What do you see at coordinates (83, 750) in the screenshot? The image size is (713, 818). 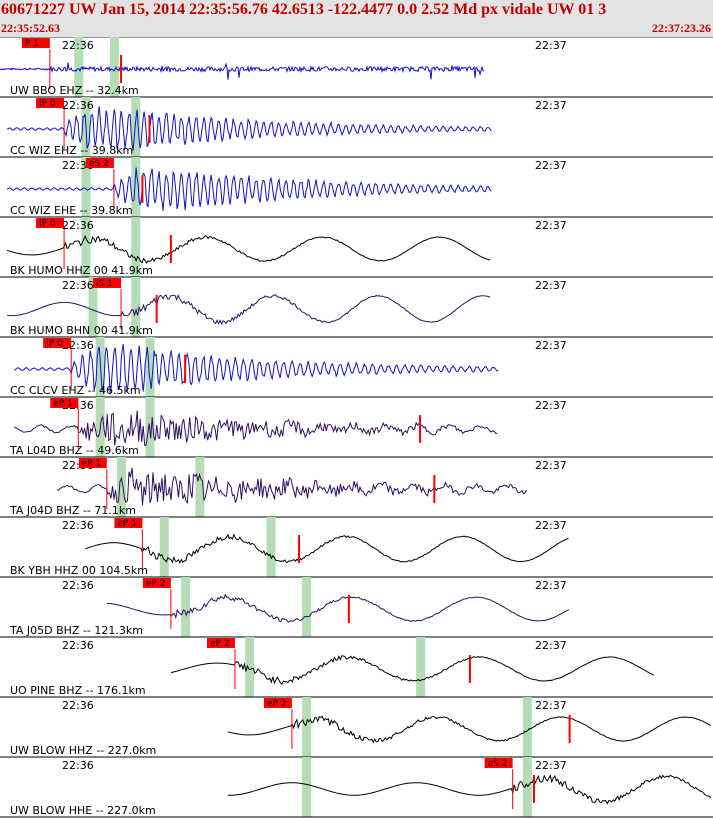 I see `station-label: UW BLOW HHZ -- 227.0km` at bounding box center [83, 750].